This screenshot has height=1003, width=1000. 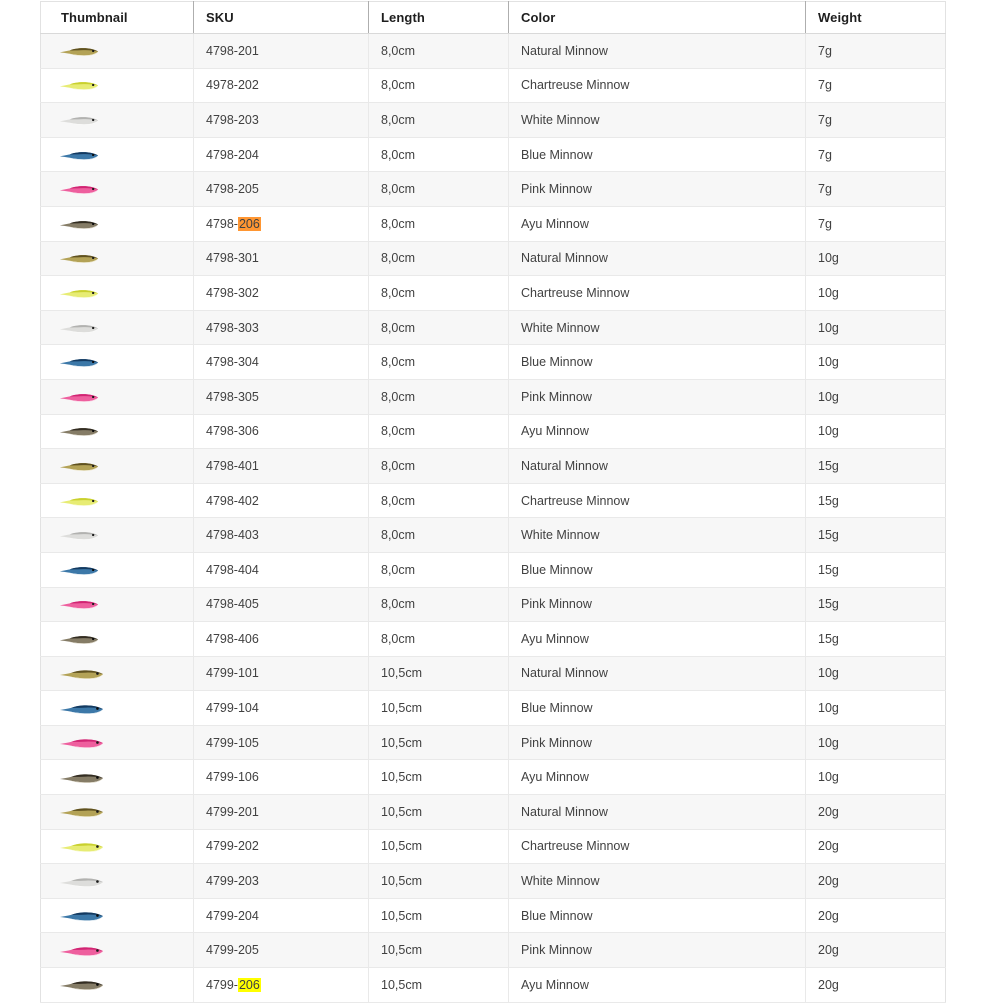 What do you see at coordinates (232, 846) in the screenshot?
I see `sku-value: 4799-202` at bounding box center [232, 846].